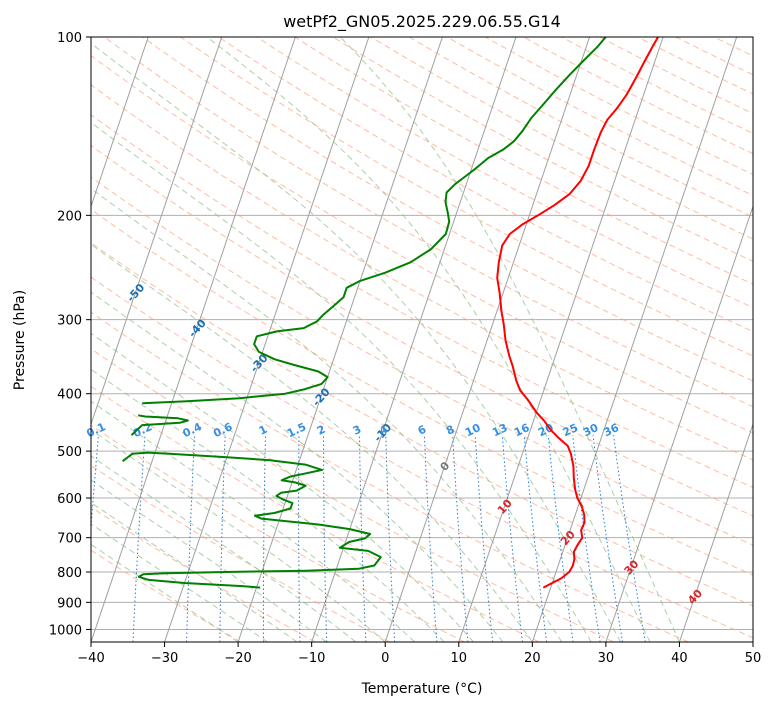  What do you see at coordinates (532, 658) in the screenshot?
I see `x-tick-label: 20` at bounding box center [532, 658].